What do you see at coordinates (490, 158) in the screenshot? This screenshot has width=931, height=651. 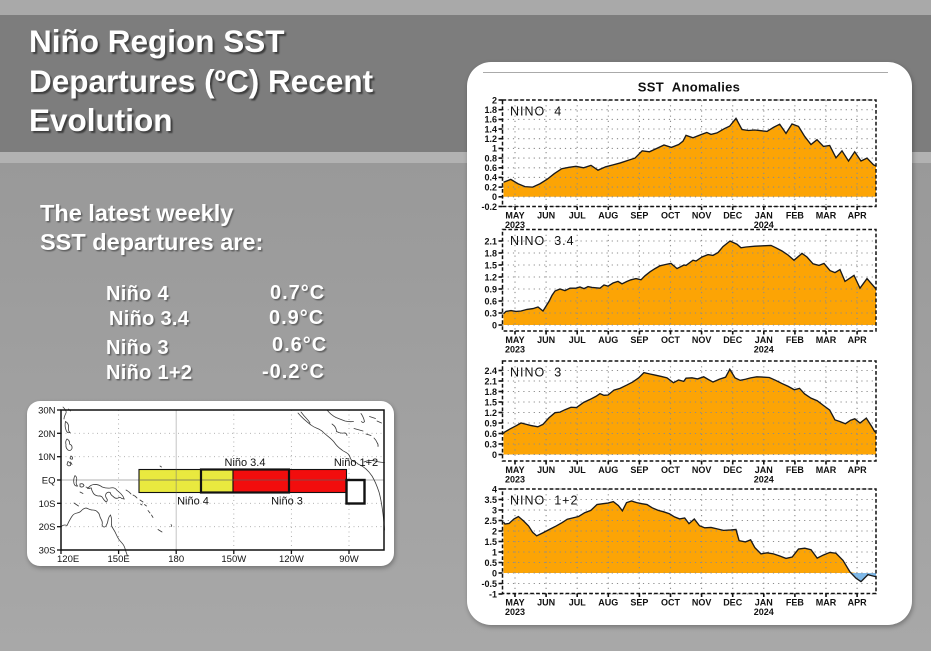 I see `svg-text: 0.8` at bounding box center [490, 158].